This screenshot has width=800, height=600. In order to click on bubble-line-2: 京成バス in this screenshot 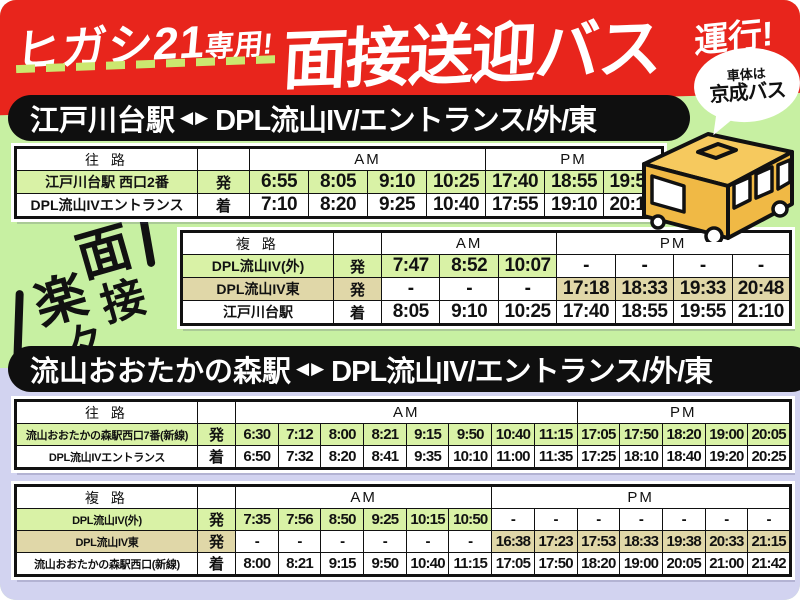, I will do `click(747, 92)`.